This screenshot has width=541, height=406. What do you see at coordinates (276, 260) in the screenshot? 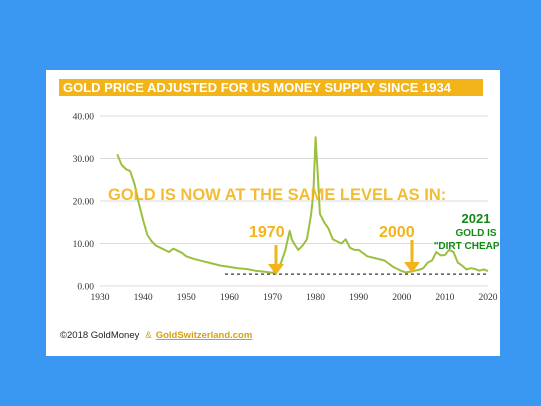
I see `arrow-1970` at bounding box center [276, 260].